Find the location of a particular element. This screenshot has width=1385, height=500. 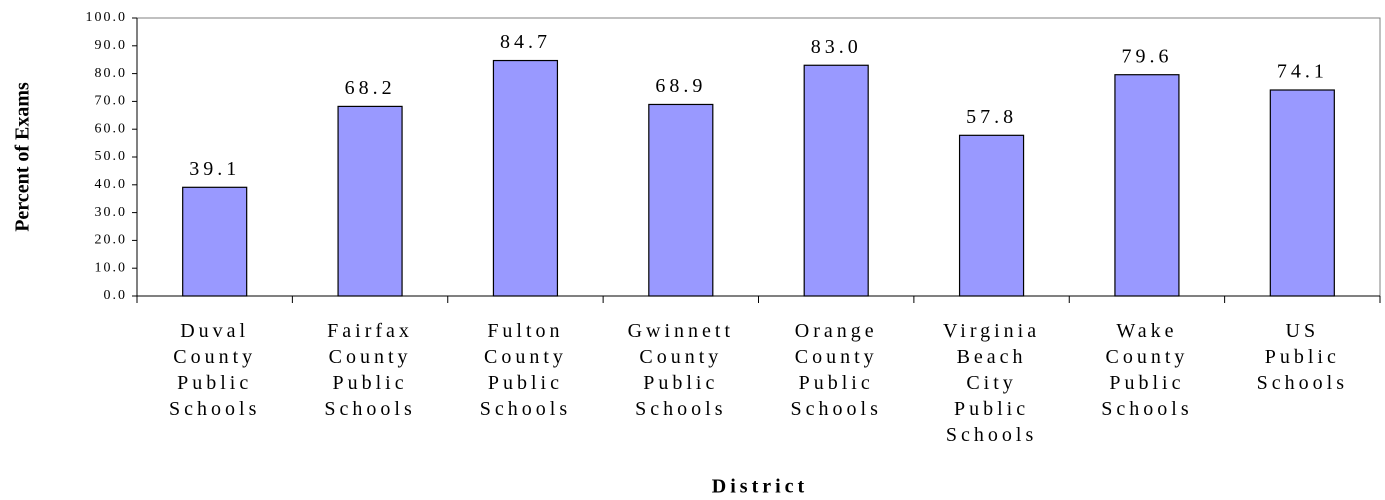

data-label: 39.1 is located at coordinates (214, 169).